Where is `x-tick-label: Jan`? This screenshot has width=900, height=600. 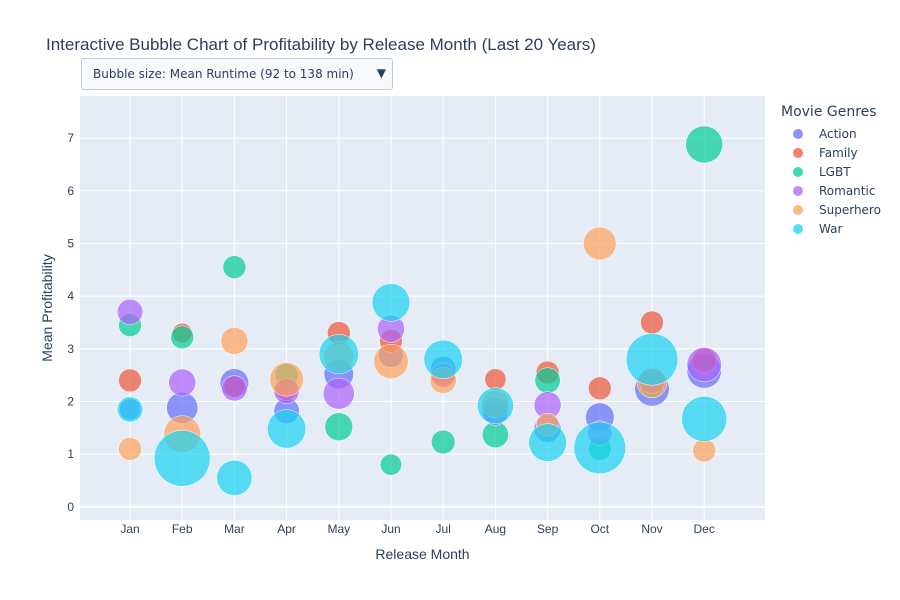
x-tick-label: Jan is located at coordinates (129, 529).